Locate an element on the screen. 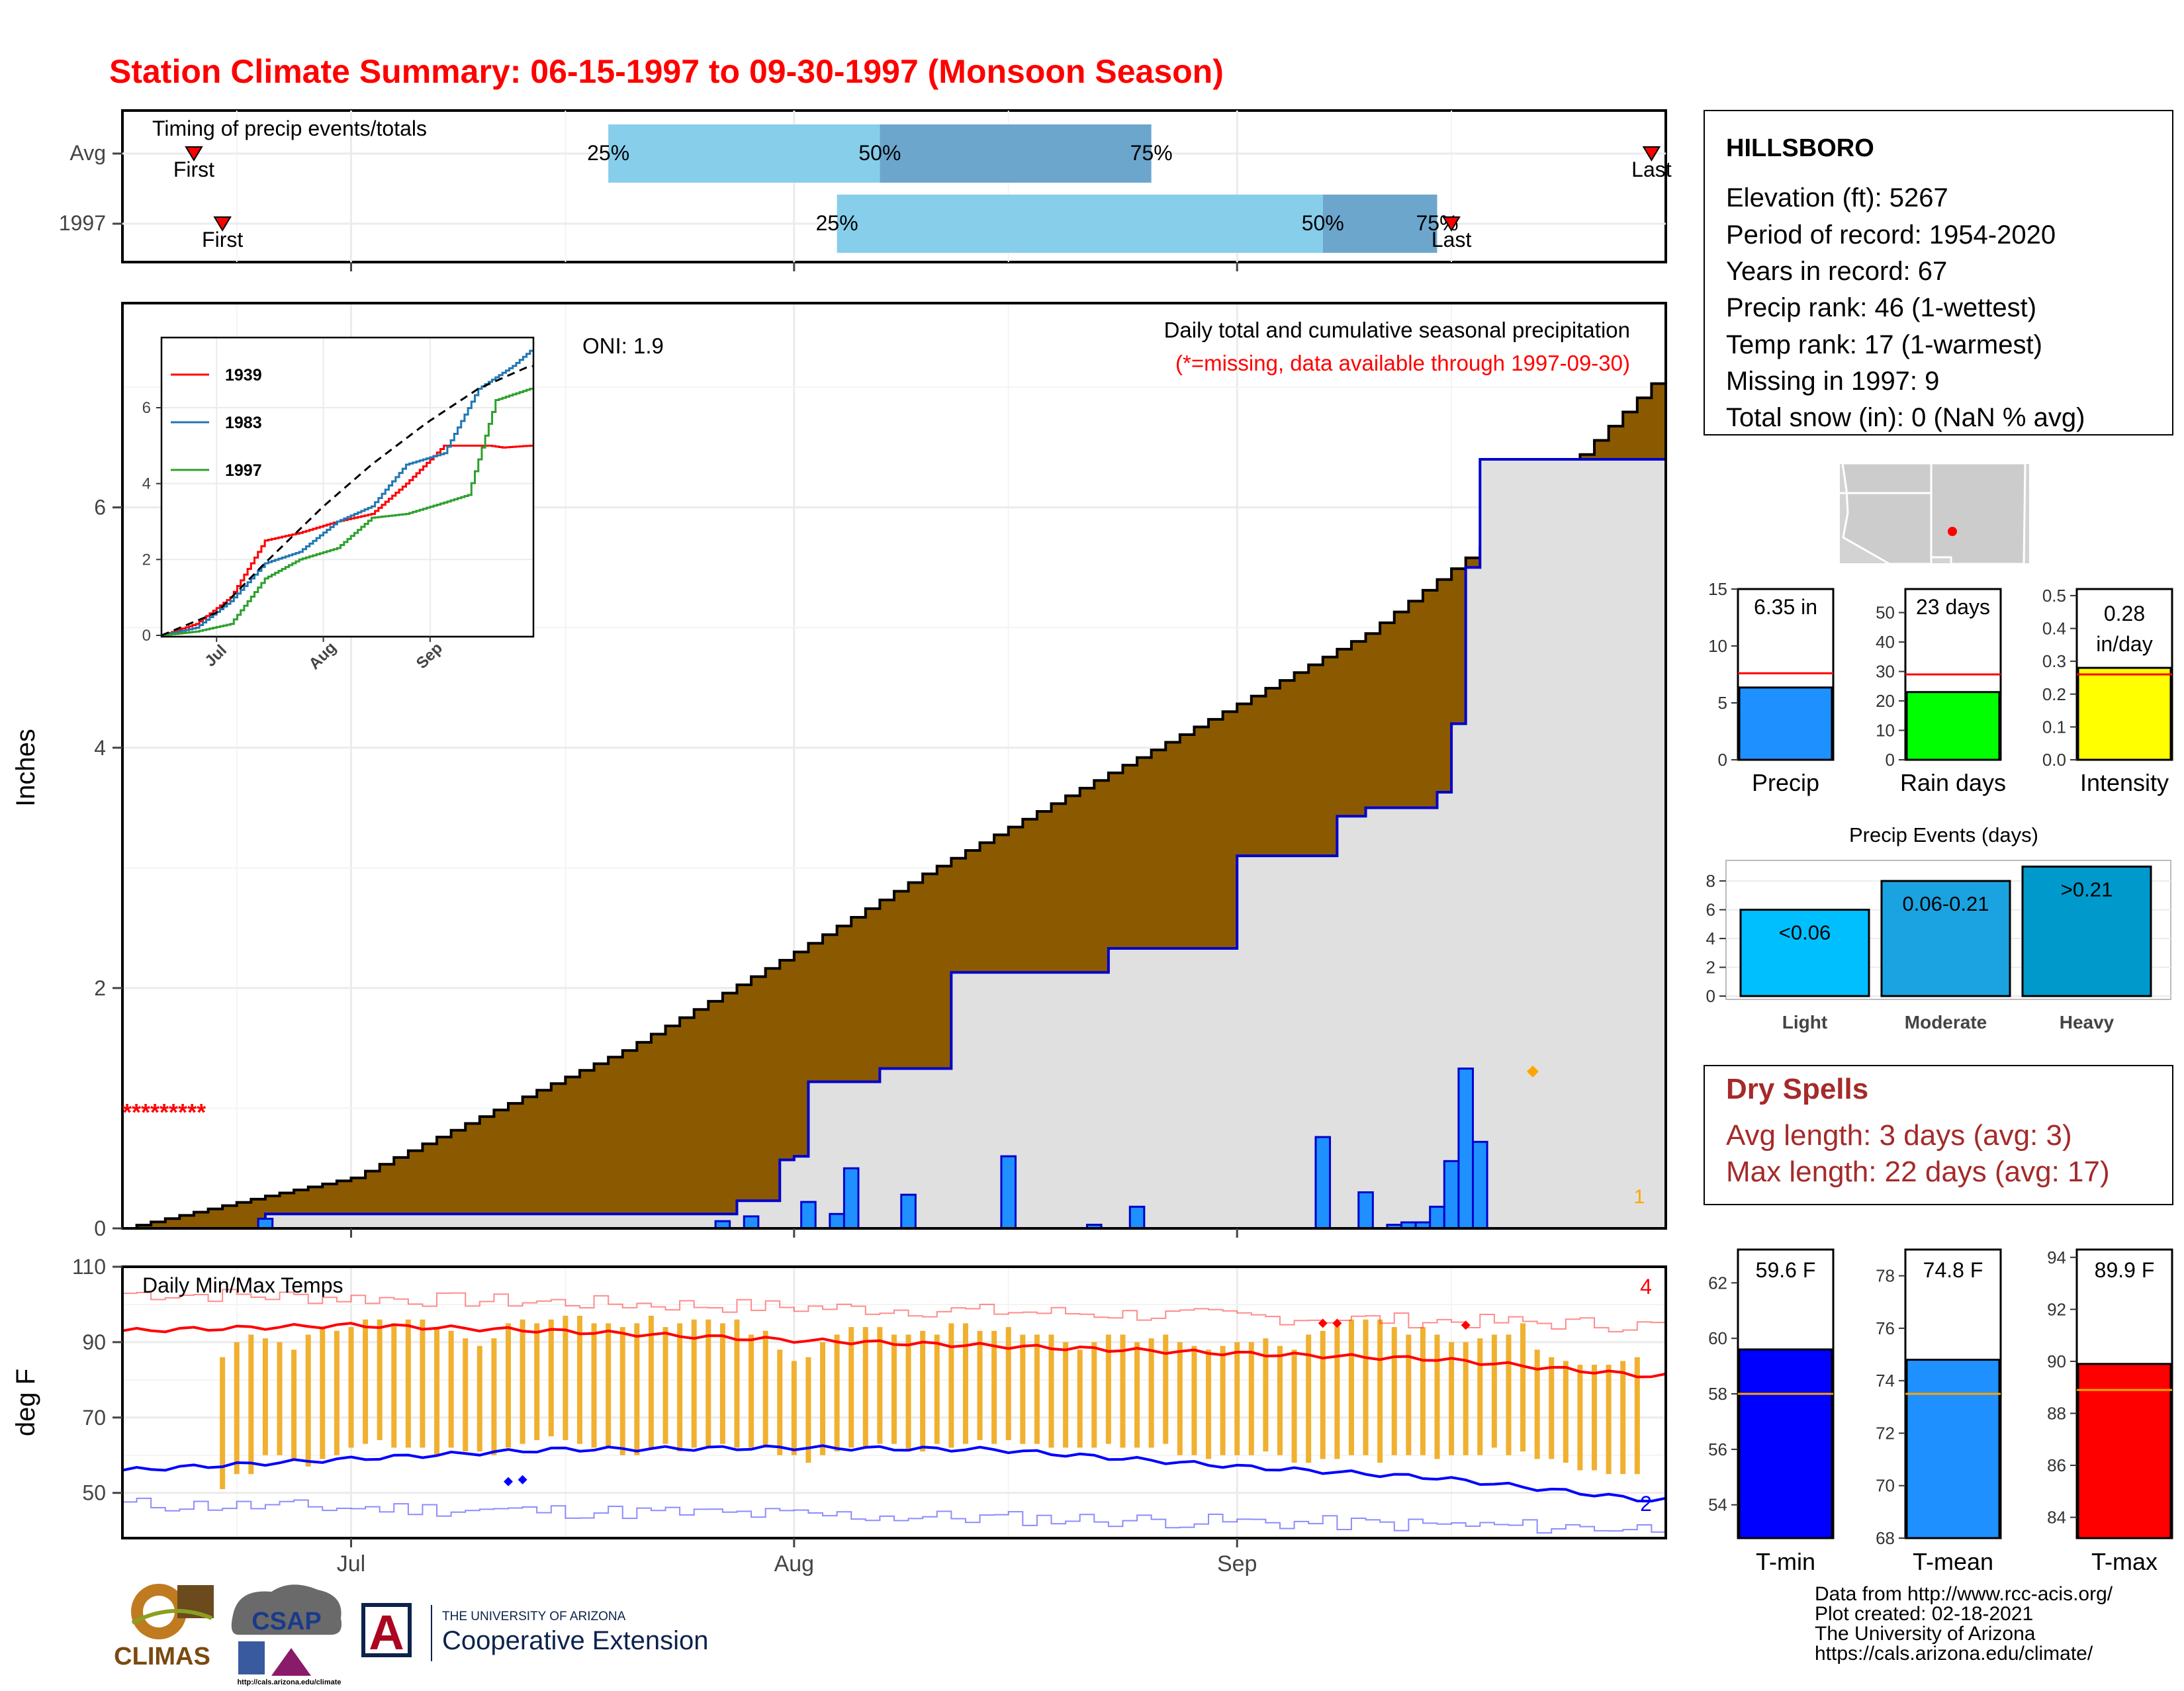  mini-y-tick-label: 20 is located at coordinates (1885, 701).